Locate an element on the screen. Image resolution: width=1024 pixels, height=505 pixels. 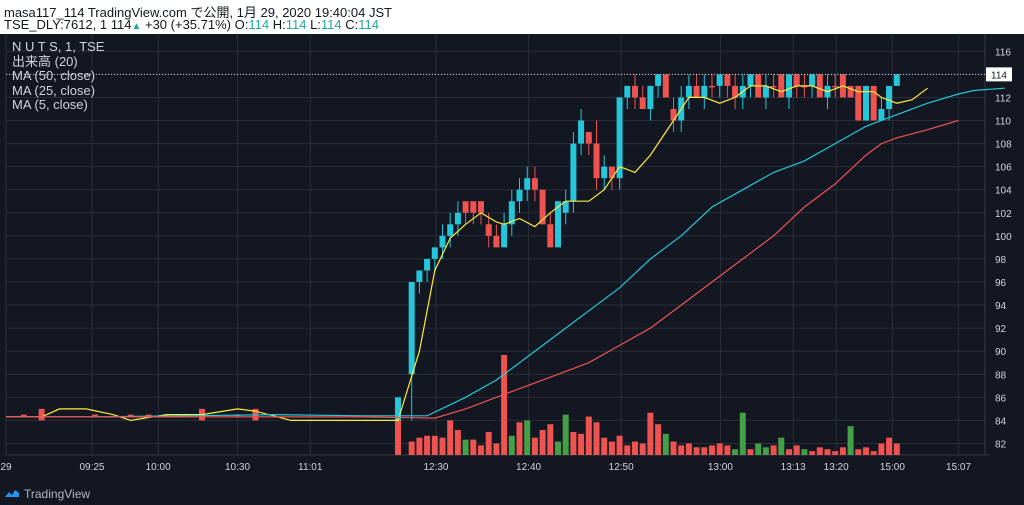
price-change: +30 (+35.71%) is located at coordinates (187, 24).